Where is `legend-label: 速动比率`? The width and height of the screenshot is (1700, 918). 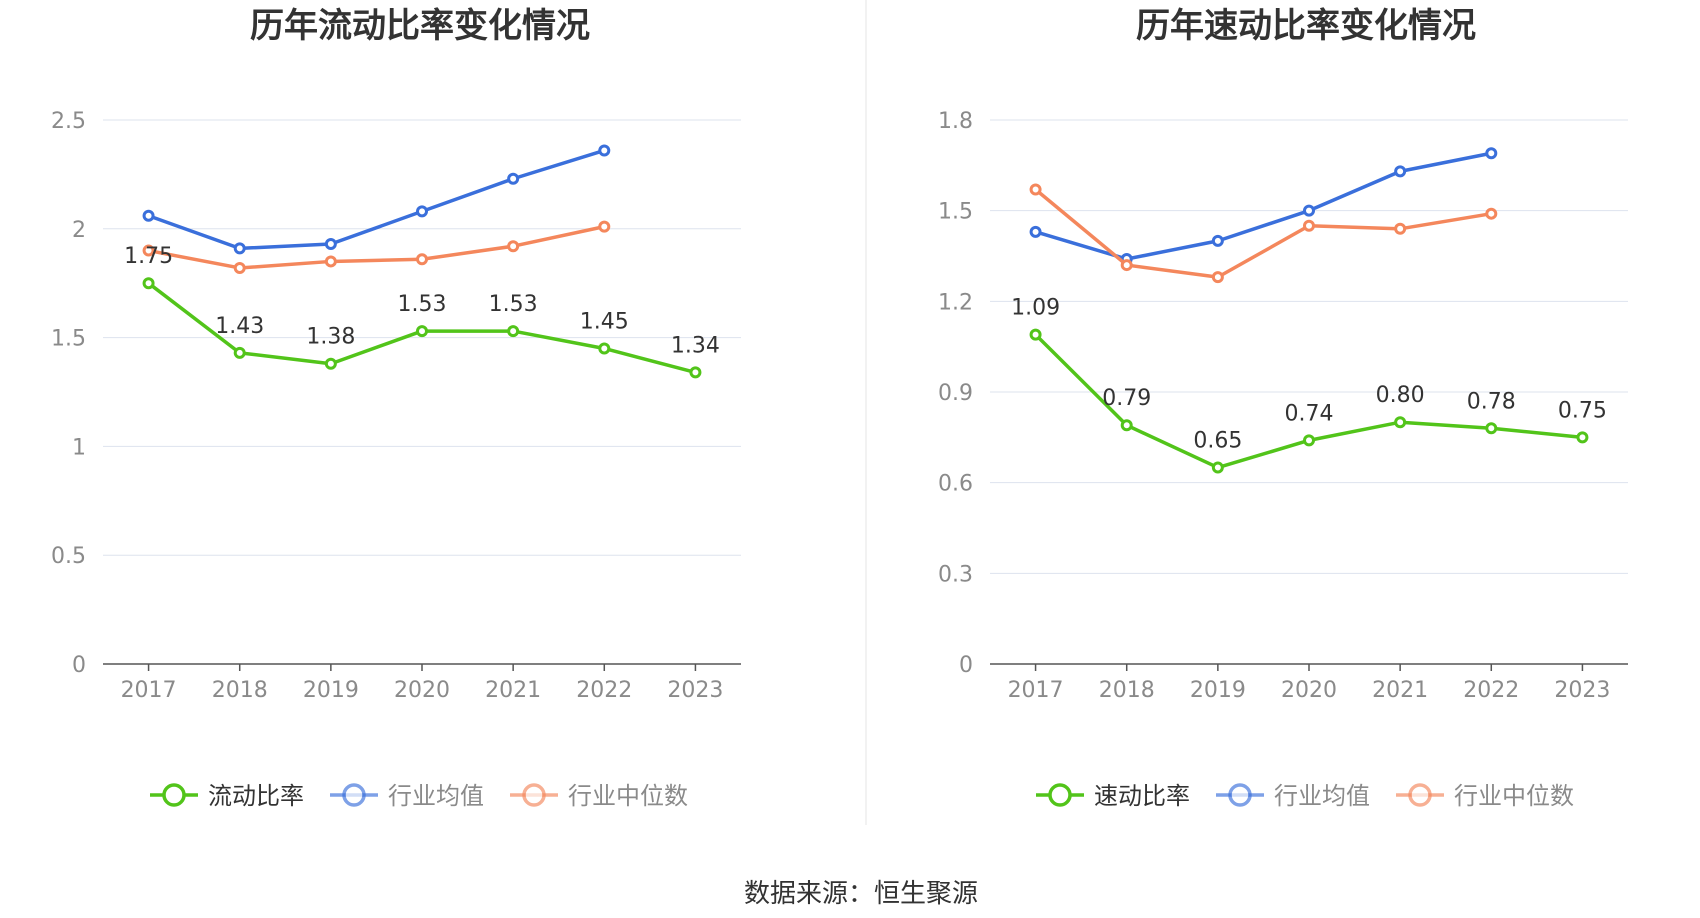 legend-label: 速动比率 is located at coordinates (1142, 796).